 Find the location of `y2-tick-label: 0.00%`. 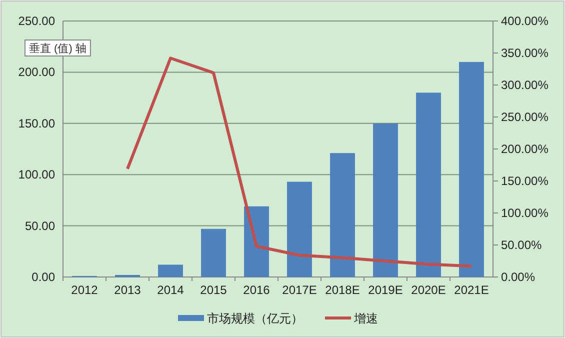

y2-tick-label: 0.00% is located at coordinates (518, 277).